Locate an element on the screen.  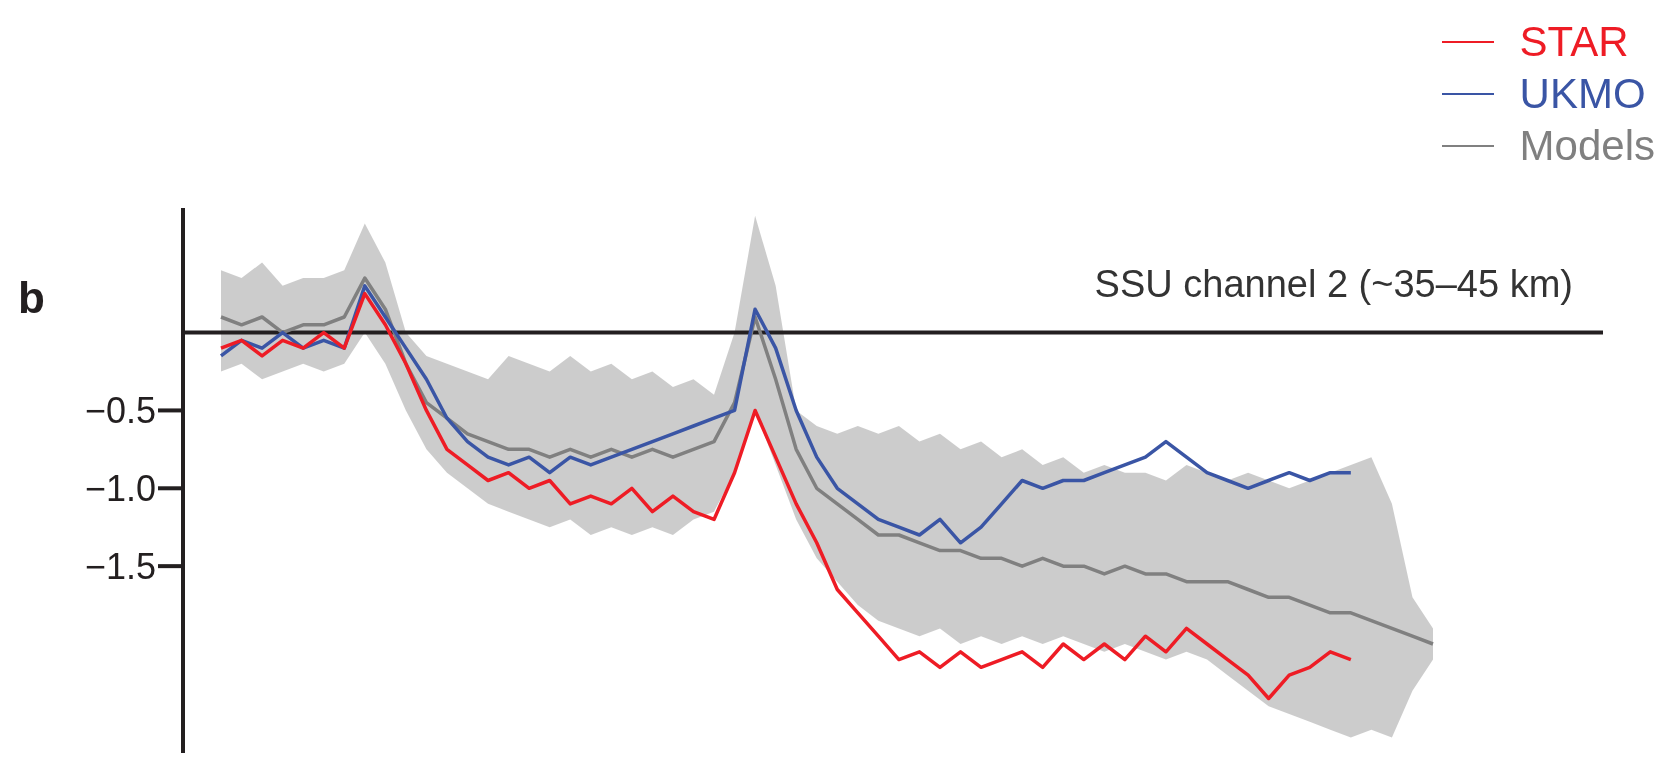
legend-label: STAR is located at coordinates (1574, 42).